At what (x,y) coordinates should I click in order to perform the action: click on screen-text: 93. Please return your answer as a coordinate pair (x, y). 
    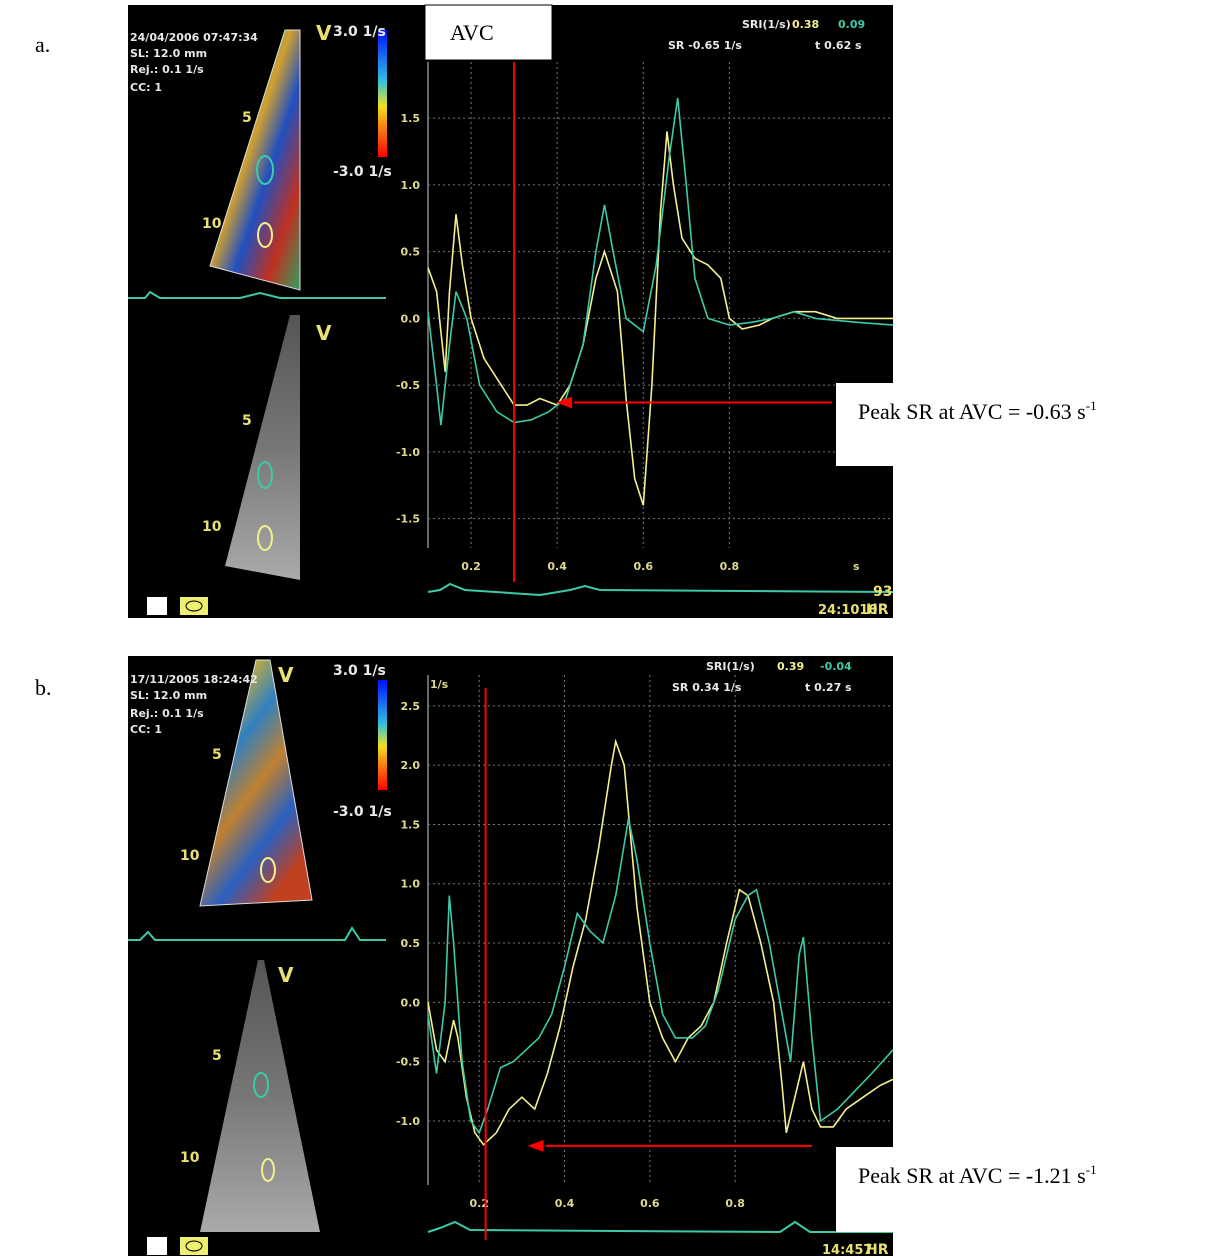
    Looking at the image, I should click on (882, 592).